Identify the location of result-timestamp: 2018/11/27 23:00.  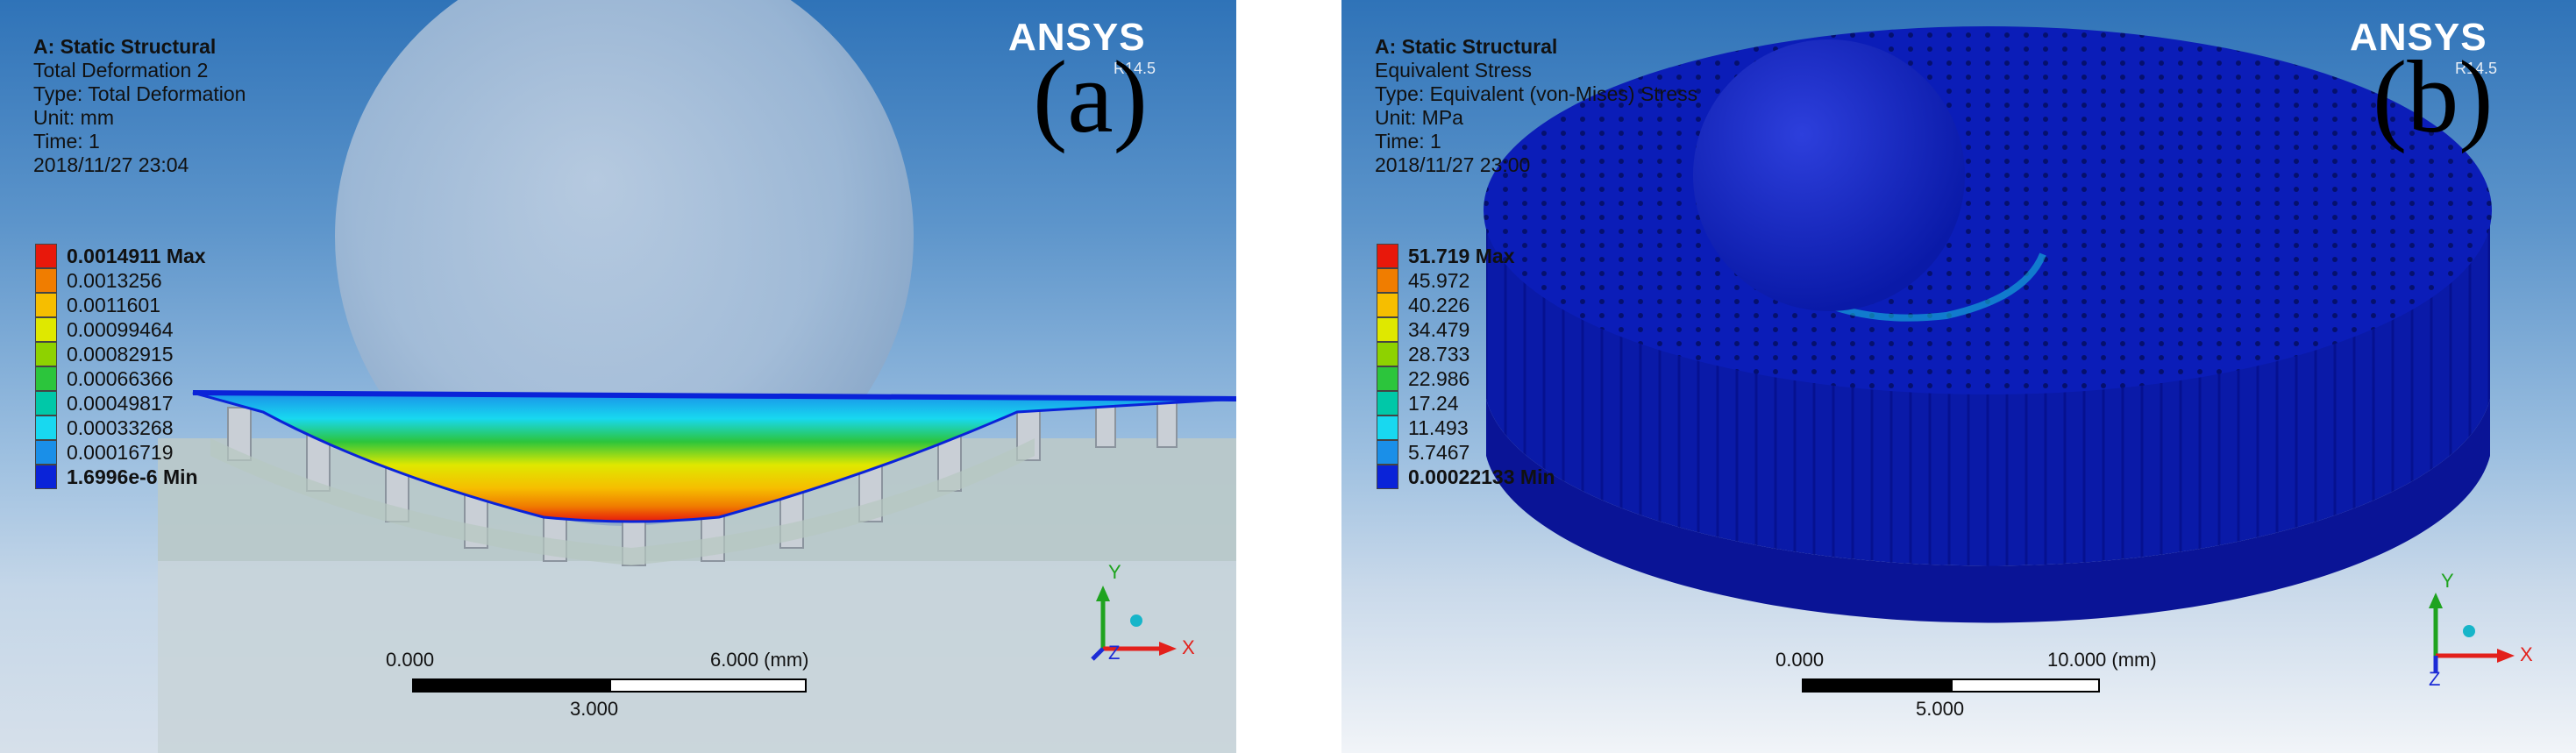
(1453, 165).